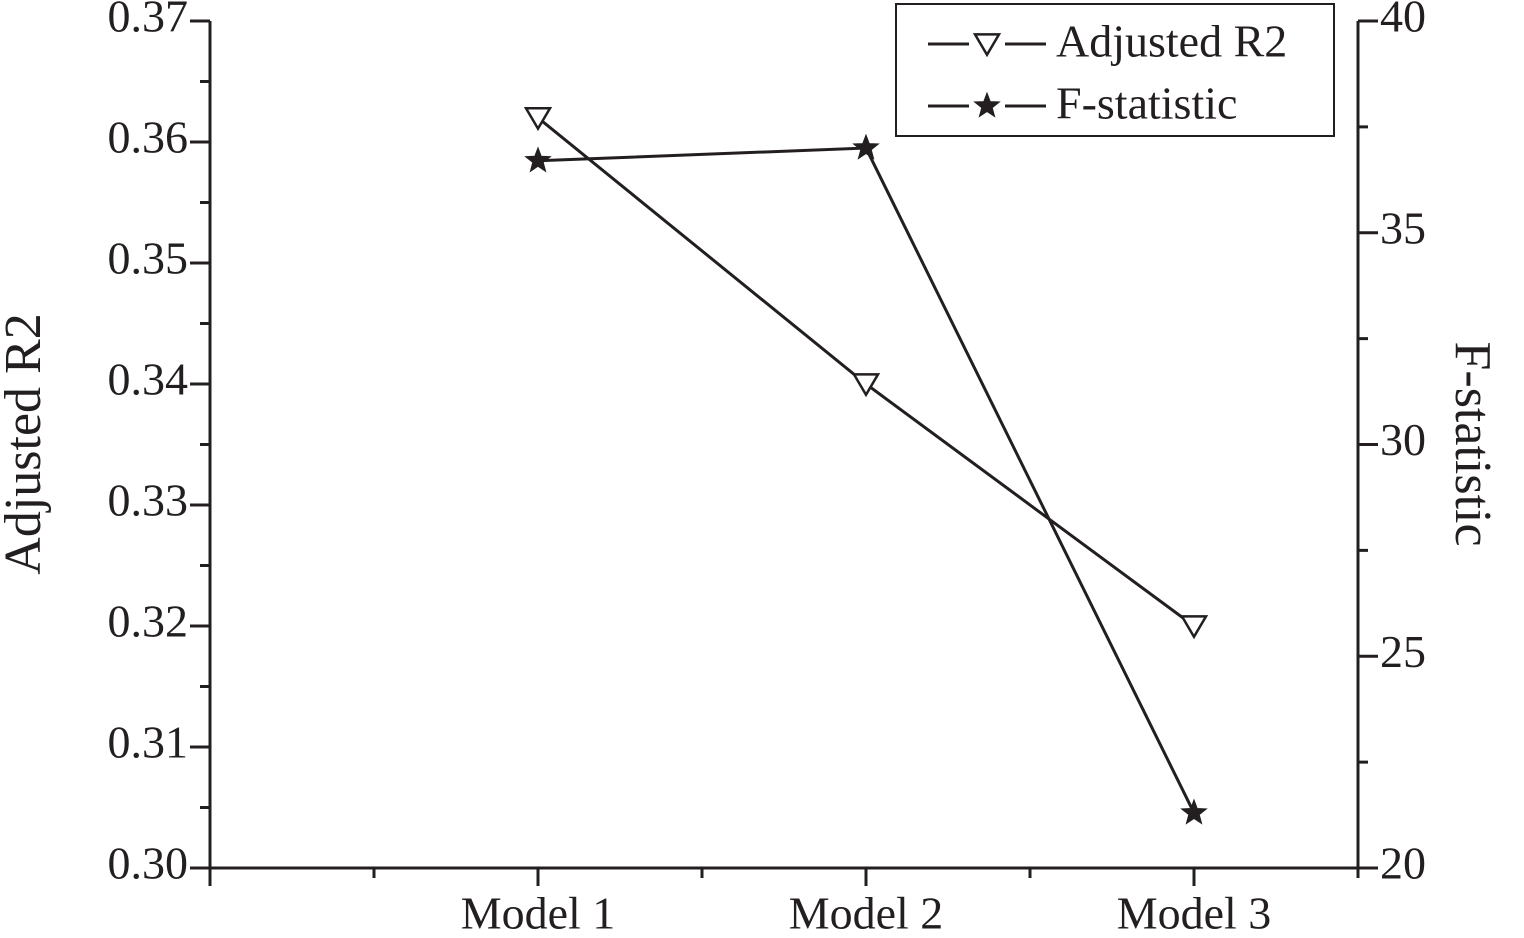 The height and width of the screenshot is (938, 1524). Describe the element at coordinates (1146, 103) in the screenshot. I see `legend-label: F-statistic` at that location.